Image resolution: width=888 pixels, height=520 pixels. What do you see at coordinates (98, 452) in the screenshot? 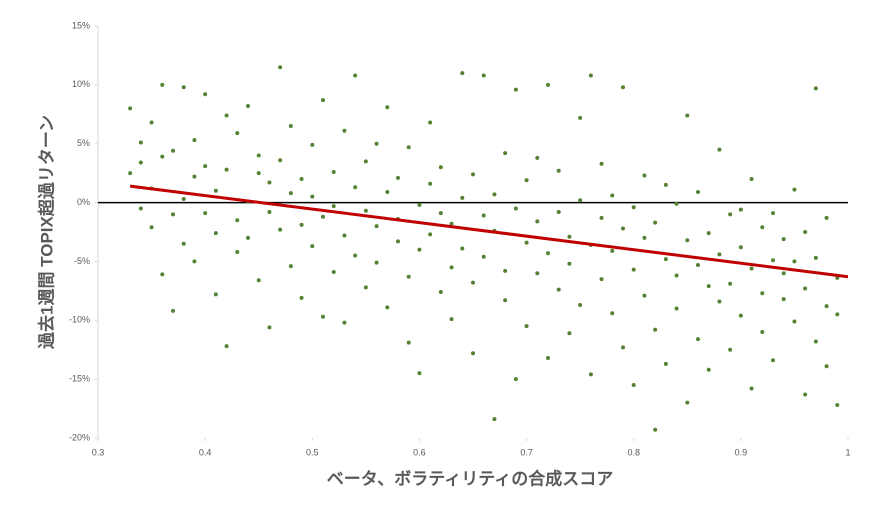
I see `x-tick-label: 0.3` at bounding box center [98, 452].